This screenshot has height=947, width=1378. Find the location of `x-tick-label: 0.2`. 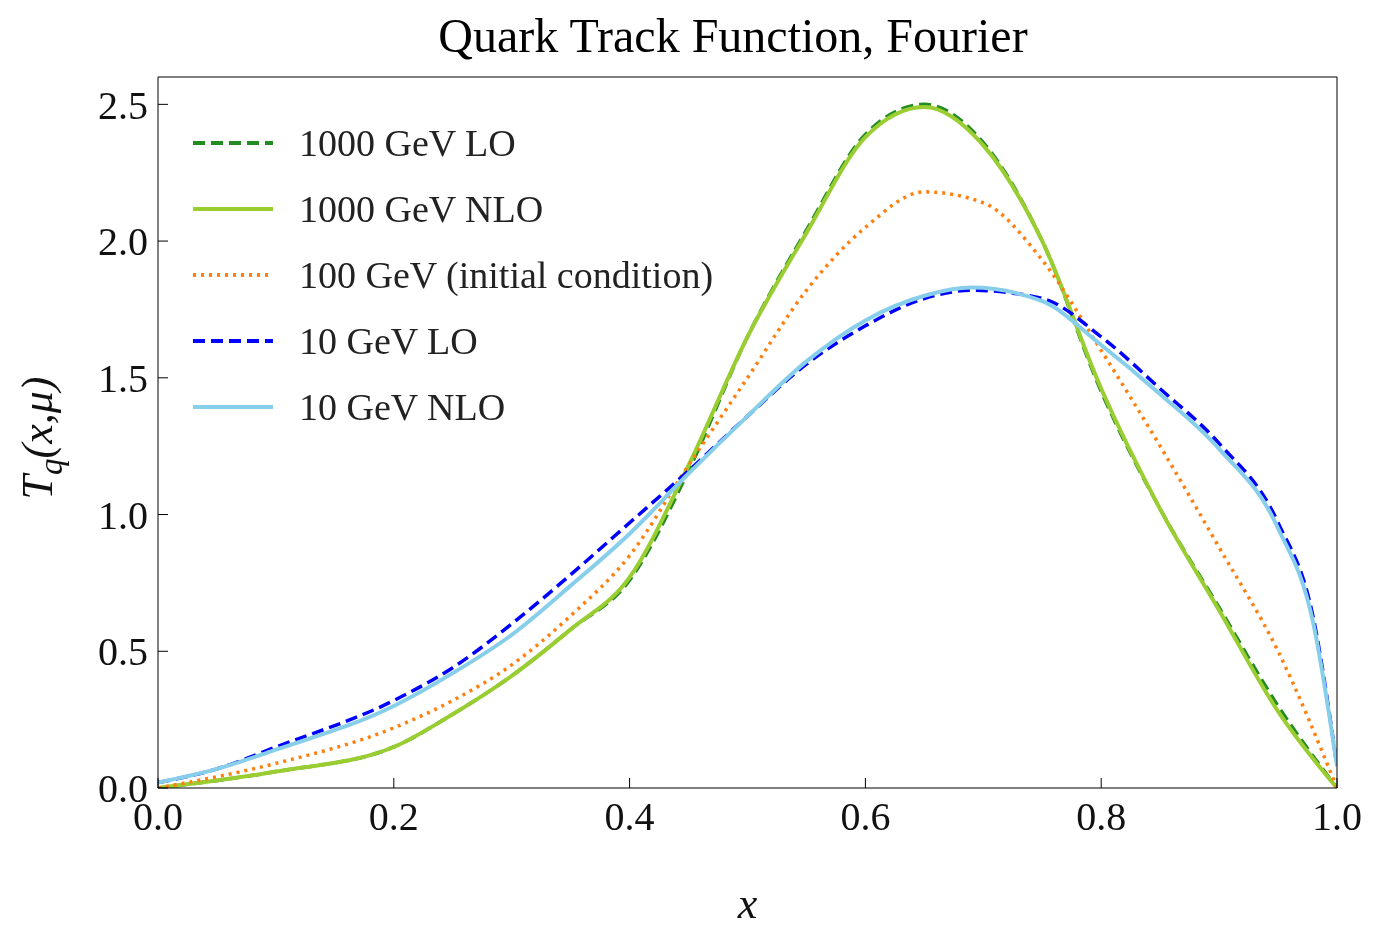

x-tick-label: 0.2 is located at coordinates (393, 817).